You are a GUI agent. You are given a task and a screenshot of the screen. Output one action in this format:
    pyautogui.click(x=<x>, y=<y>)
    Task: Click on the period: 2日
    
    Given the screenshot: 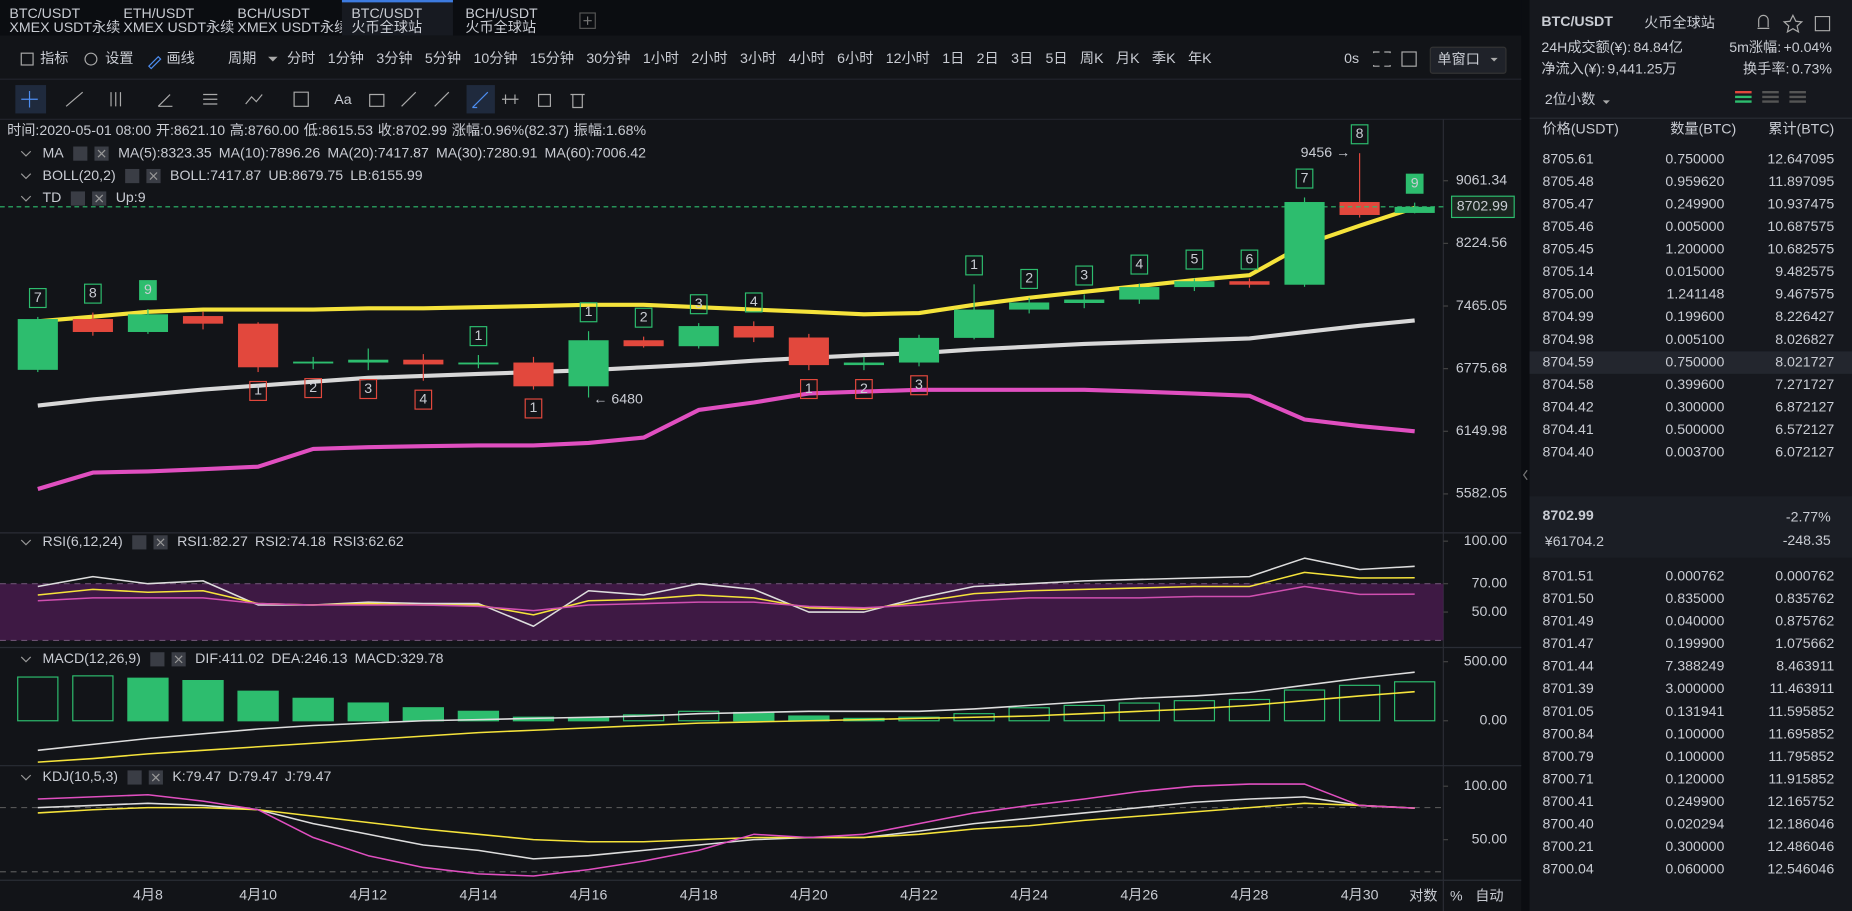 What is the action you would take?
    pyautogui.click(x=988, y=59)
    